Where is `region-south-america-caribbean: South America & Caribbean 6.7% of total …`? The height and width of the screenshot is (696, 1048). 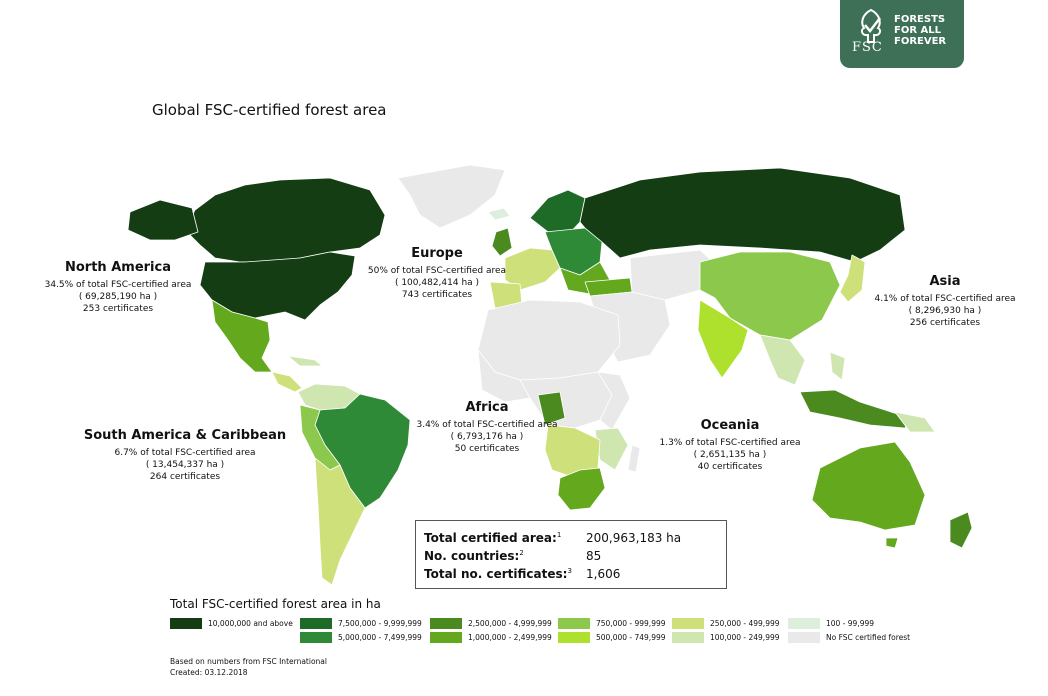 region-south-america-caribbean: South America & Caribbean 6.7% of total … is located at coordinates (185, 455).